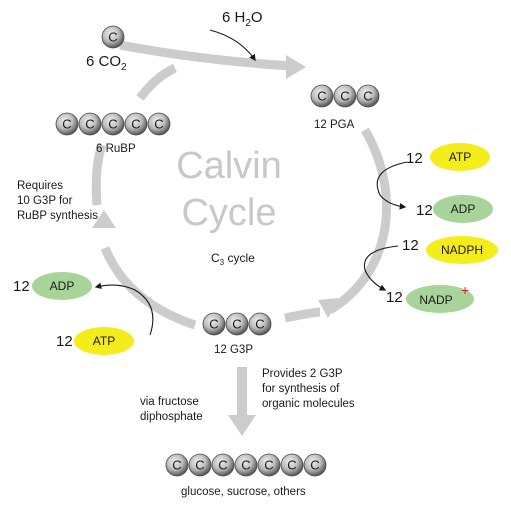 This screenshot has width=511, height=507. What do you see at coordinates (169, 402) in the screenshot?
I see `svg-text: via fructose` at bounding box center [169, 402].